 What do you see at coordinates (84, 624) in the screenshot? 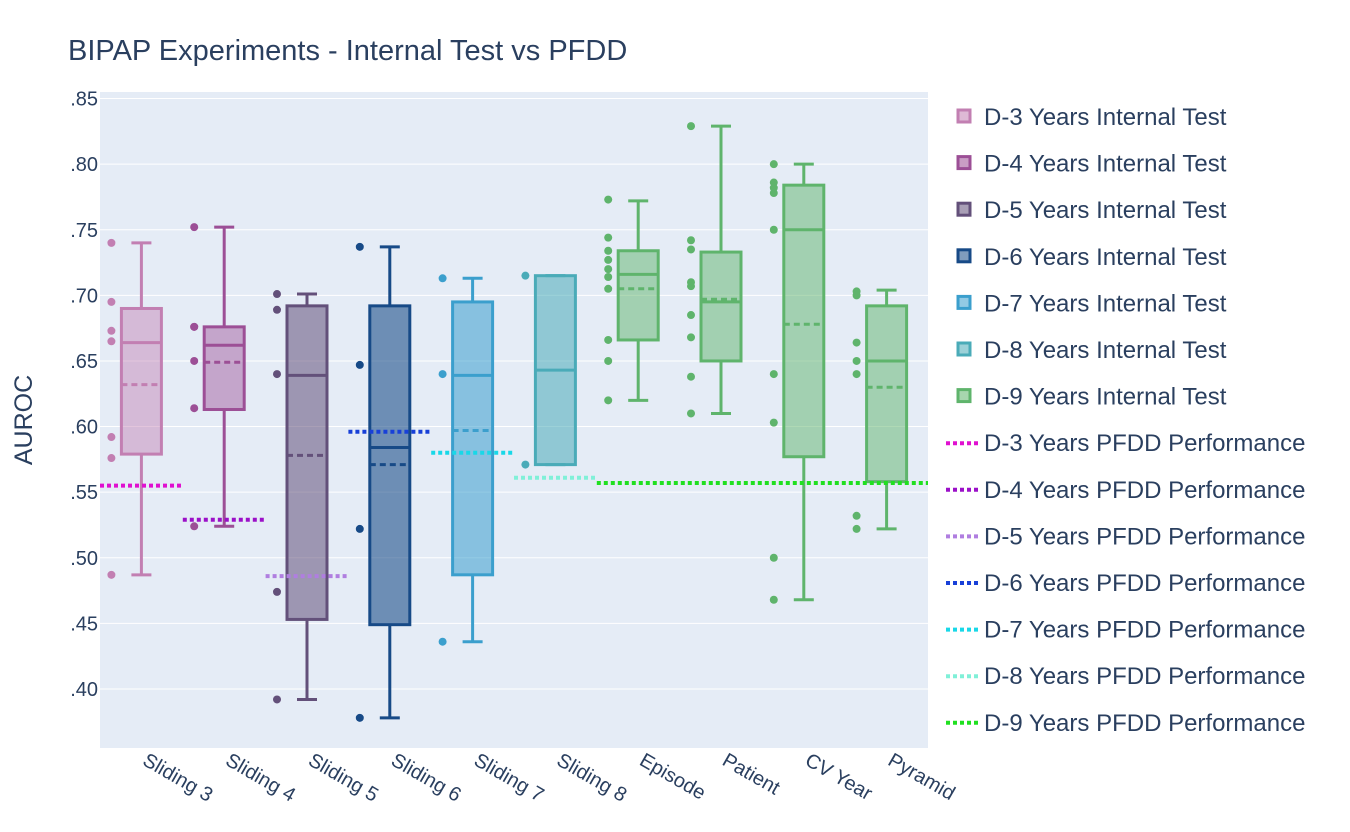
I see `y-tick-label: .45` at bounding box center [84, 624].